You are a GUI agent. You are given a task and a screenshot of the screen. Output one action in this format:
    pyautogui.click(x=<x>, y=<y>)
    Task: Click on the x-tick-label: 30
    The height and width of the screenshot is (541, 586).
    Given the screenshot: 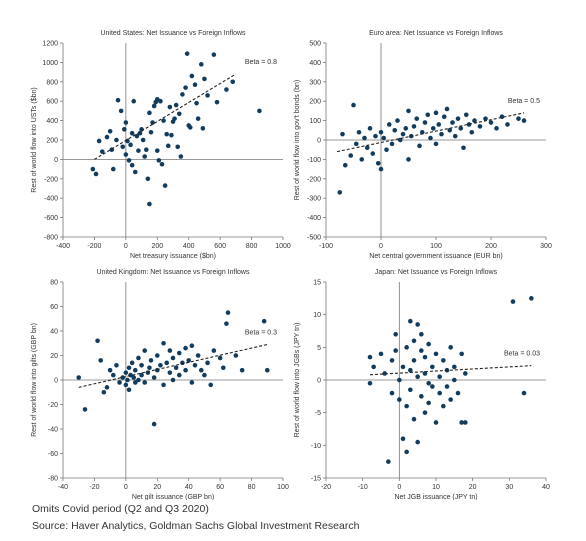 What is the action you would take?
    pyautogui.click(x=509, y=487)
    